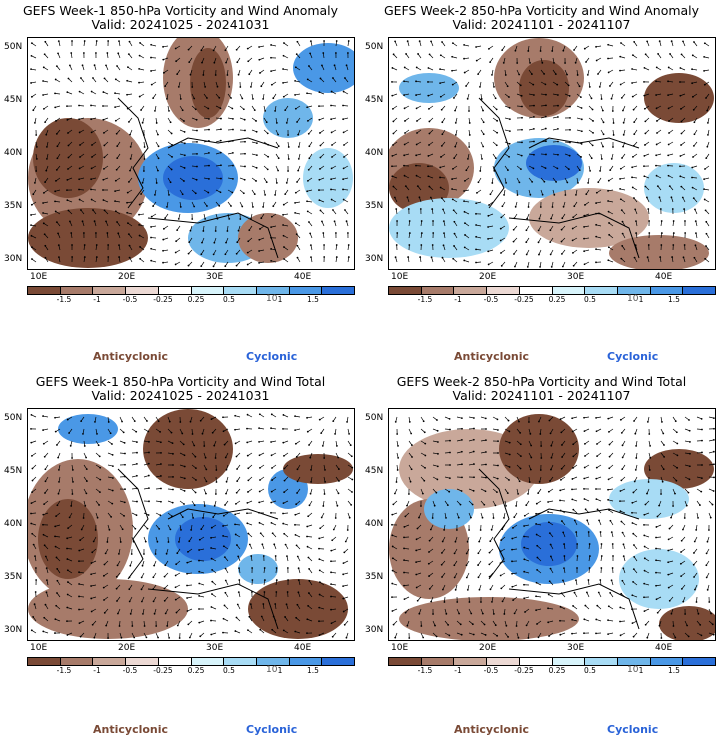  What do you see at coordinates (524, 299) in the screenshot?
I see `colorbar-tick: -0.25` at bounding box center [524, 299].